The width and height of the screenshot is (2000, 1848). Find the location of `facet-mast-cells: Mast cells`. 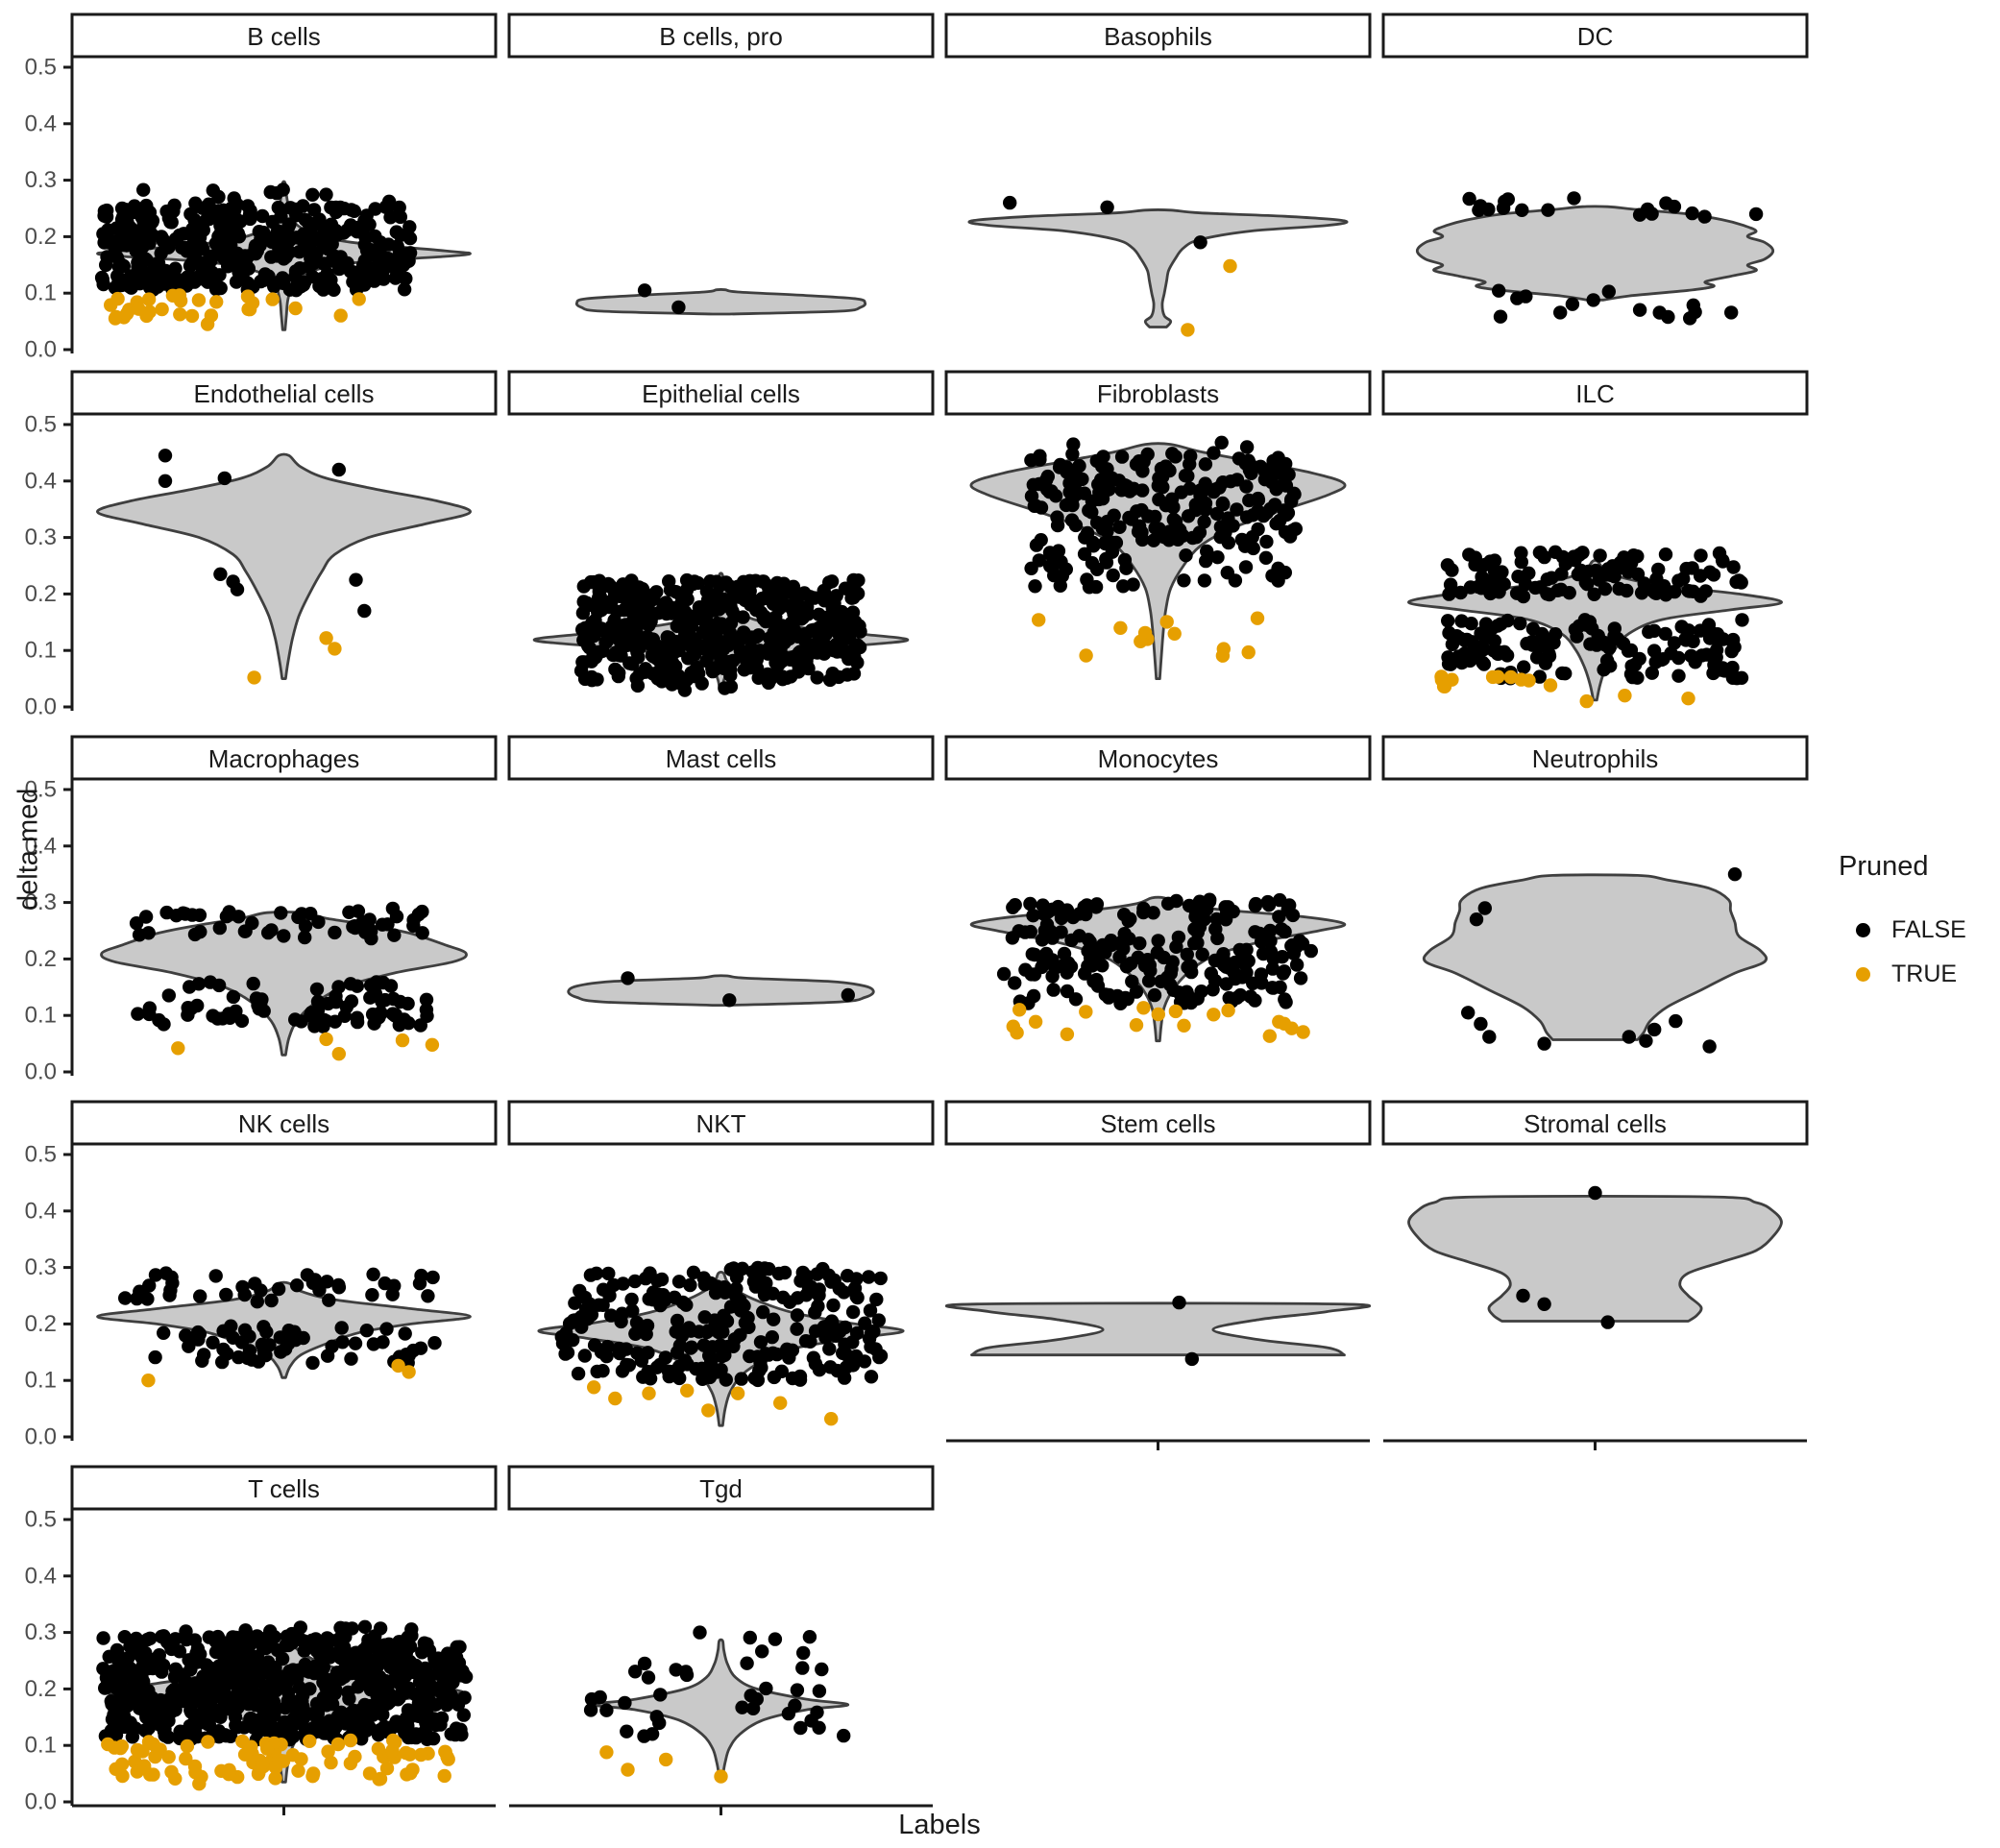

facet-mast-cells: Mast cells is located at coordinates (721, 872).